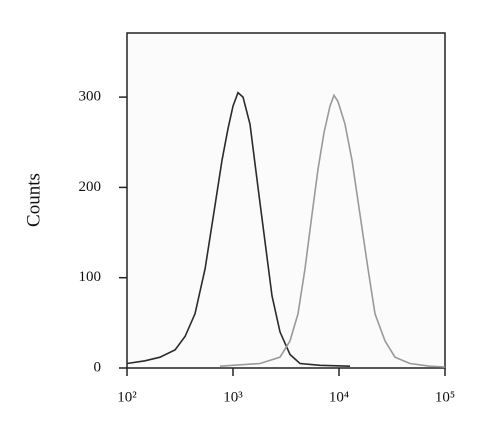 The width and height of the screenshot is (495, 430). I want to click on y-tick-label: 200, so click(90, 187).